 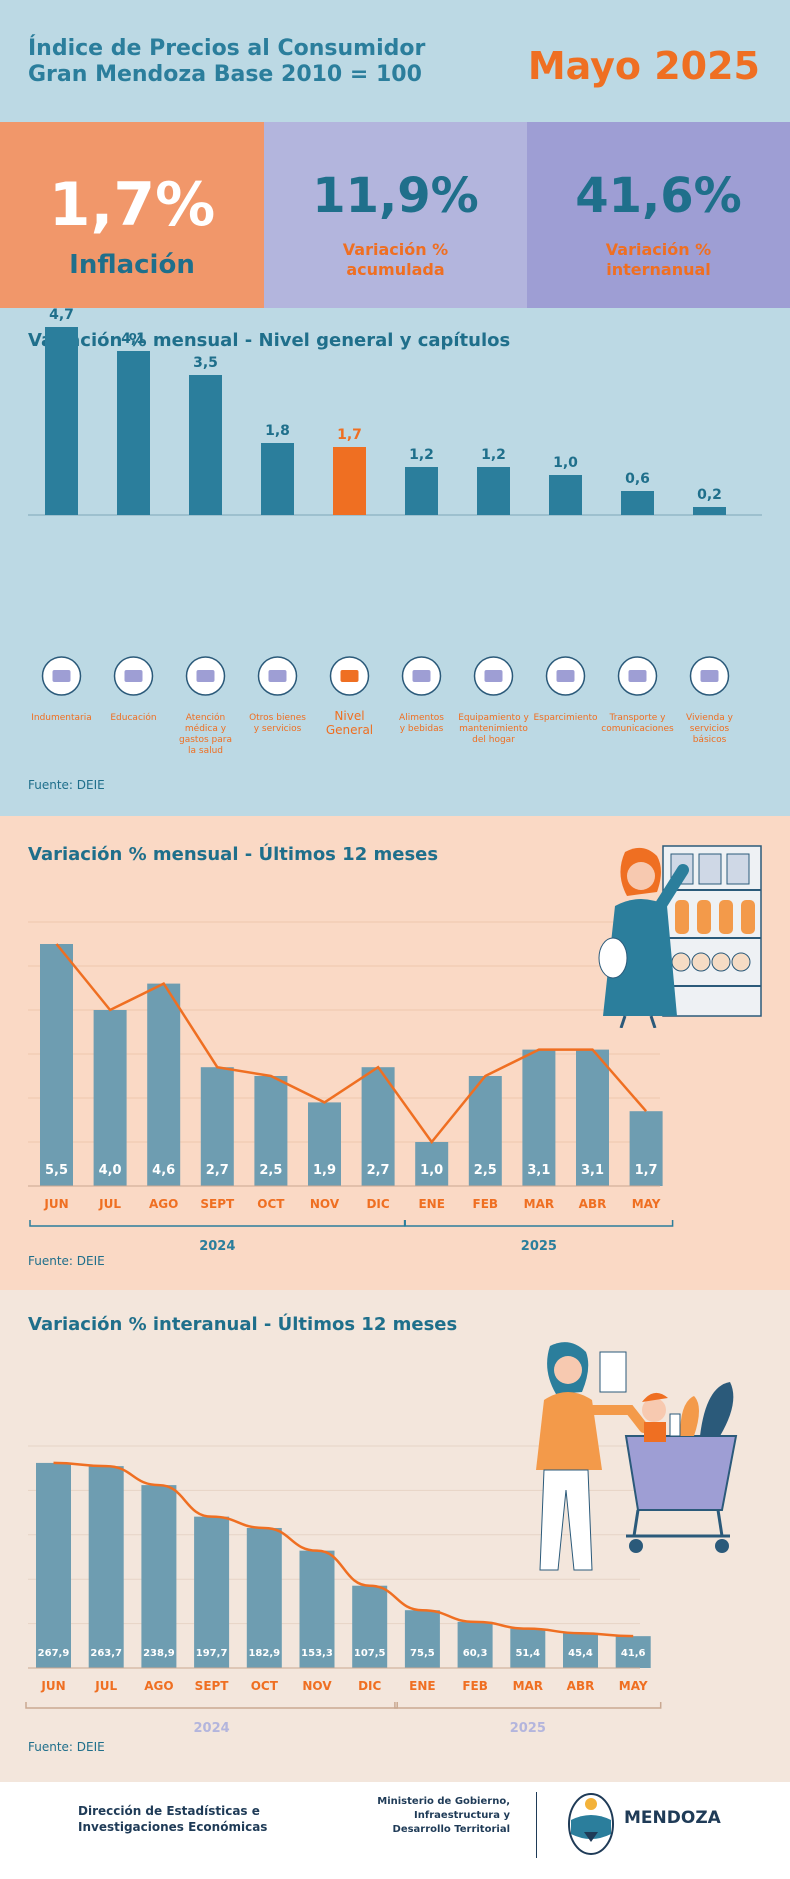 What do you see at coordinates (528, 1728) in the screenshot?
I see `year-label: 2025` at bounding box center [528, 1728].